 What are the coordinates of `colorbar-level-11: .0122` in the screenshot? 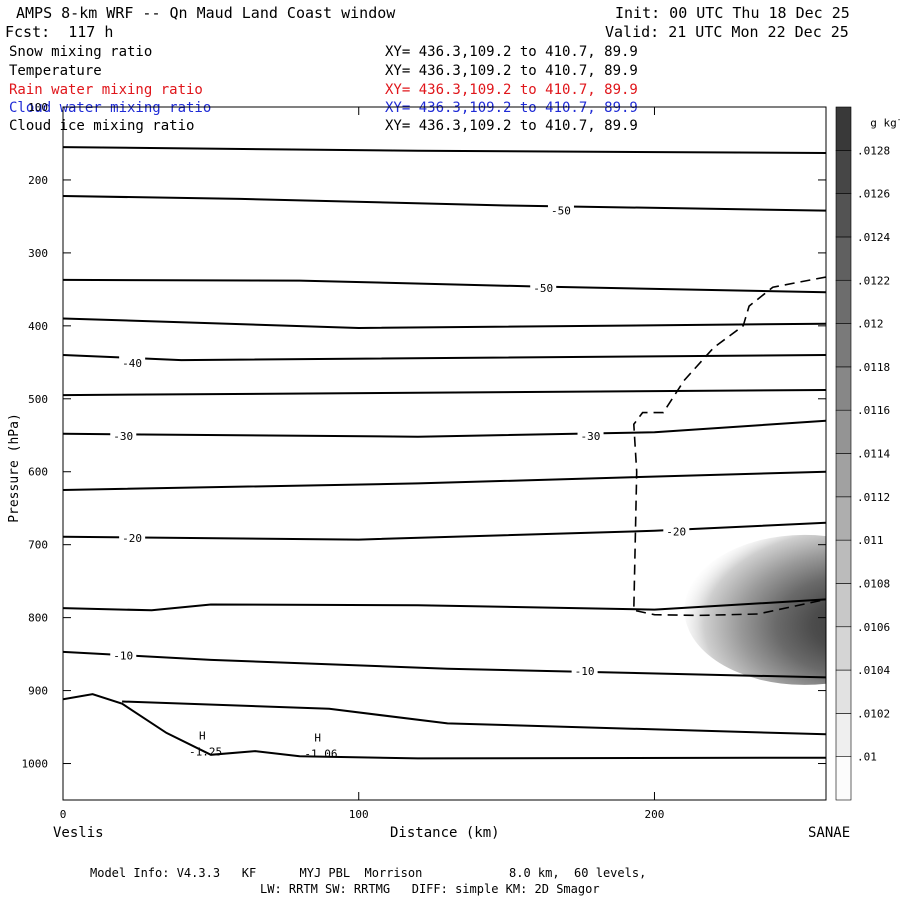 It's located at (873, 280).